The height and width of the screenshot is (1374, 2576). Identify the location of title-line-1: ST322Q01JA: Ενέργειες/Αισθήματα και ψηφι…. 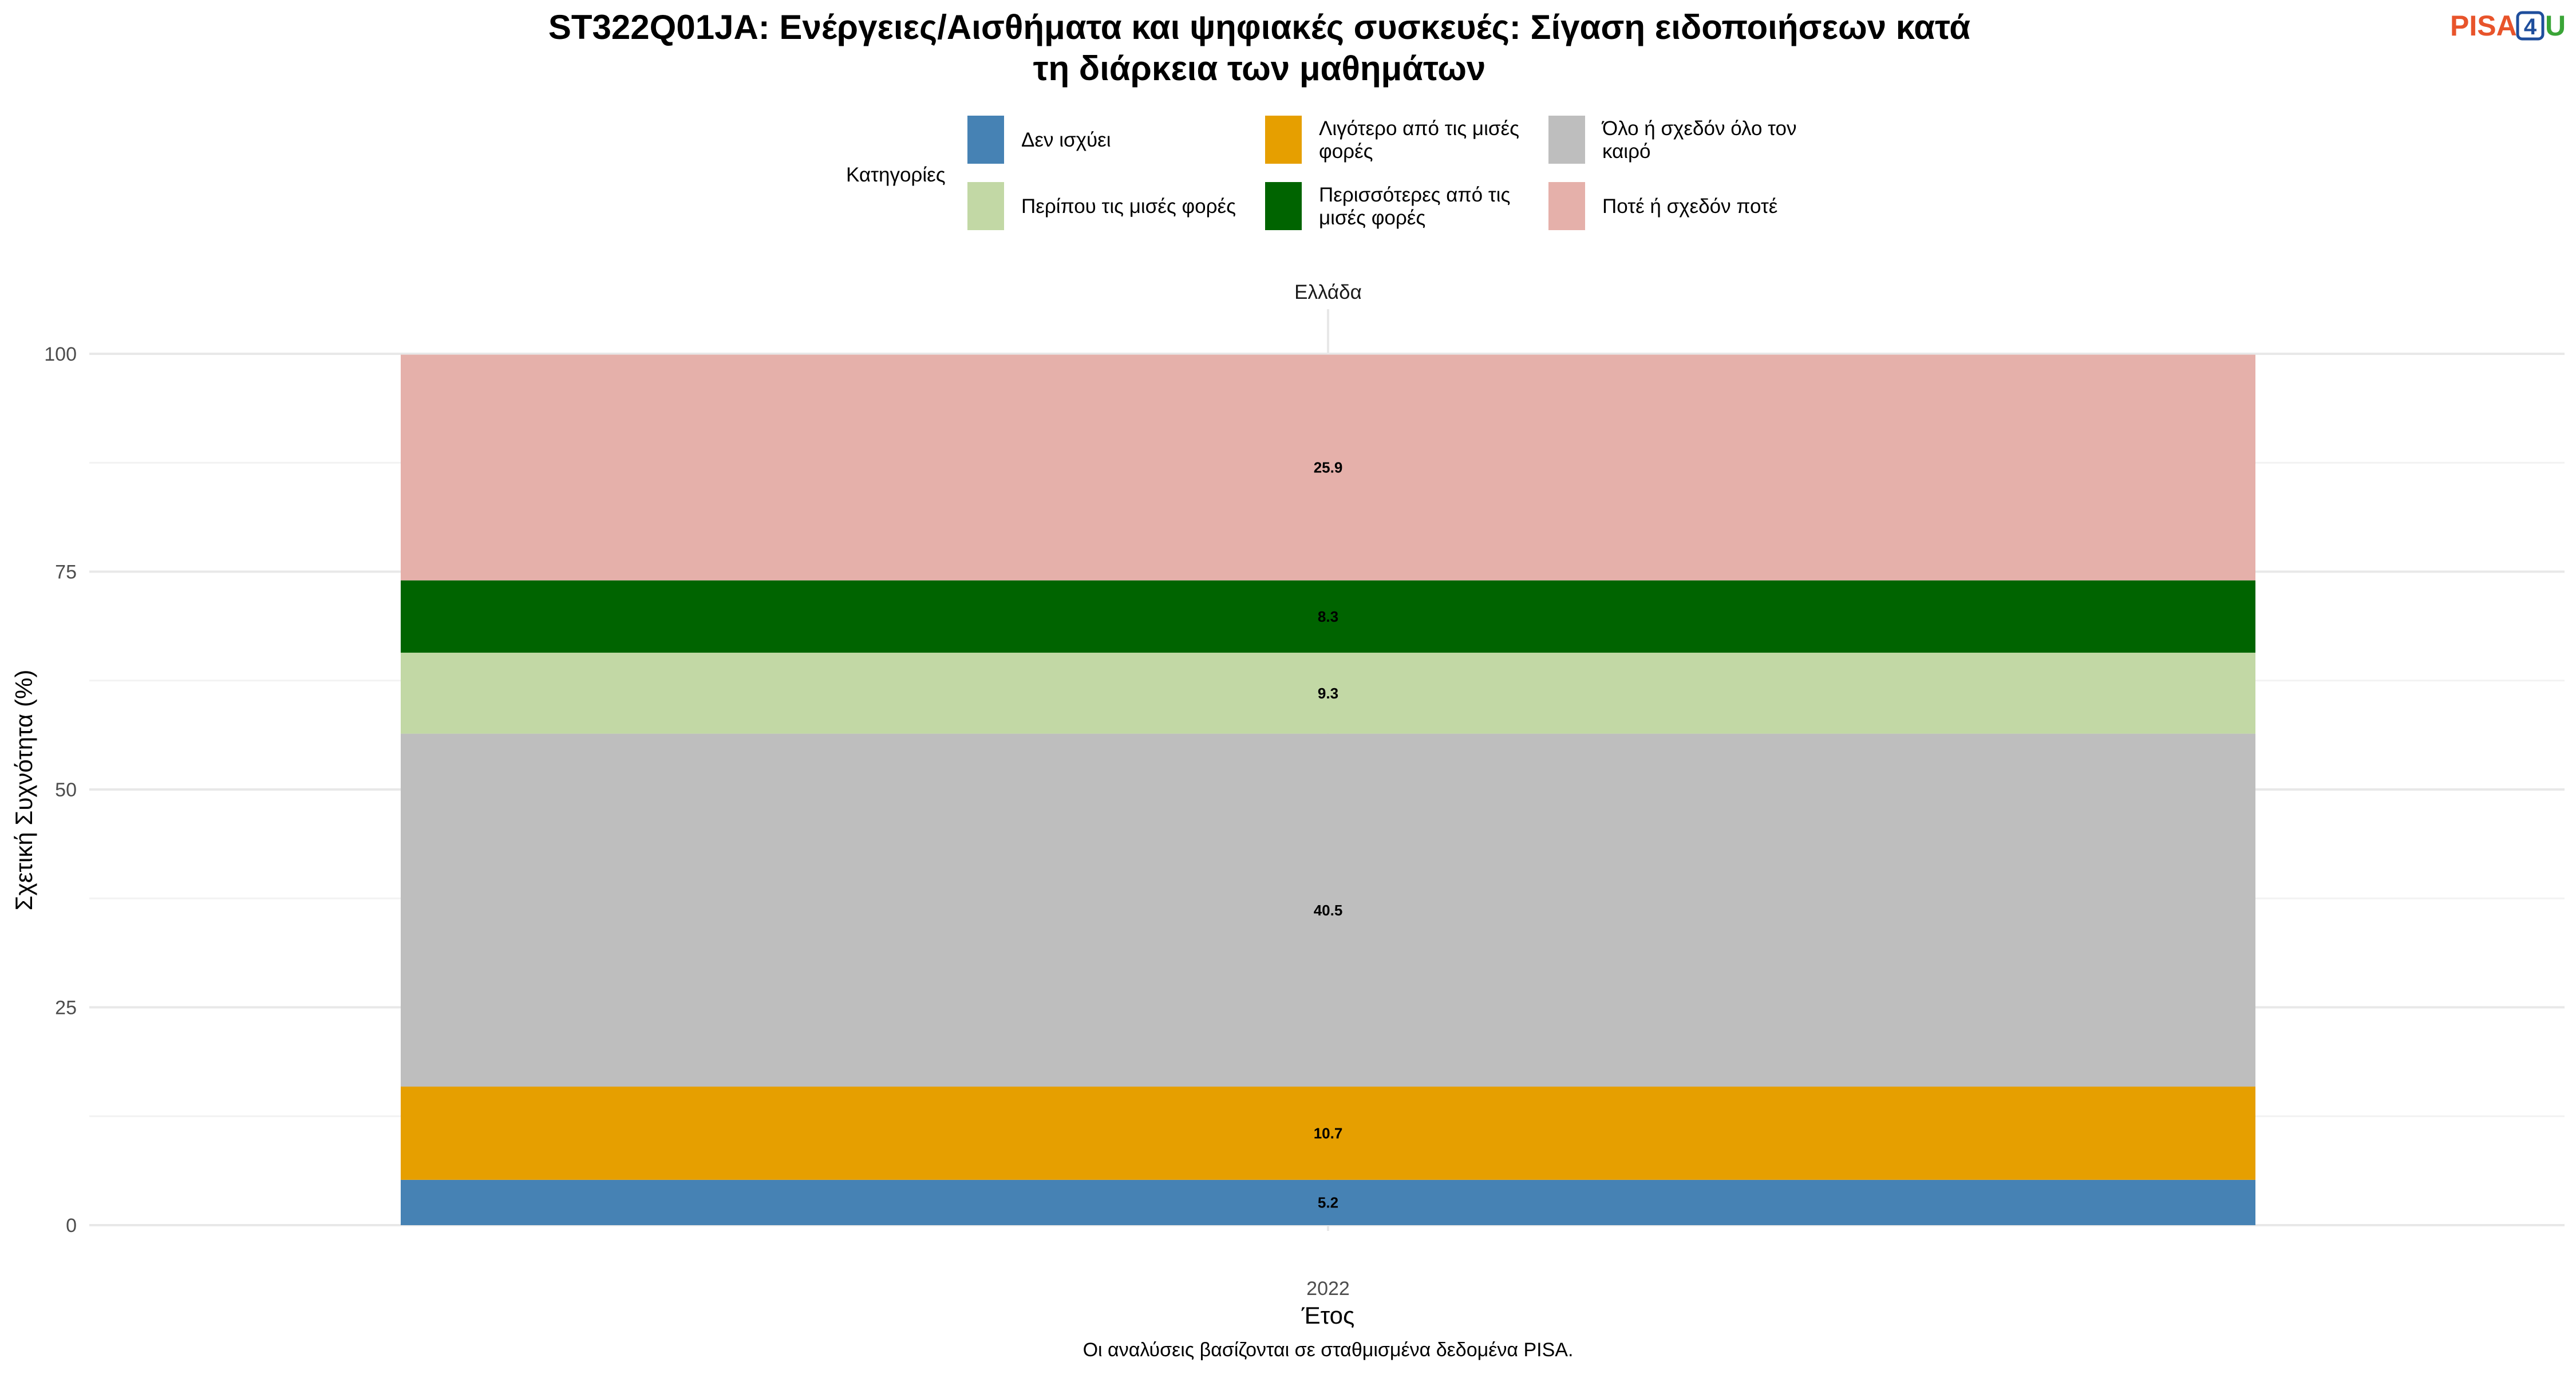
(1259, 27).